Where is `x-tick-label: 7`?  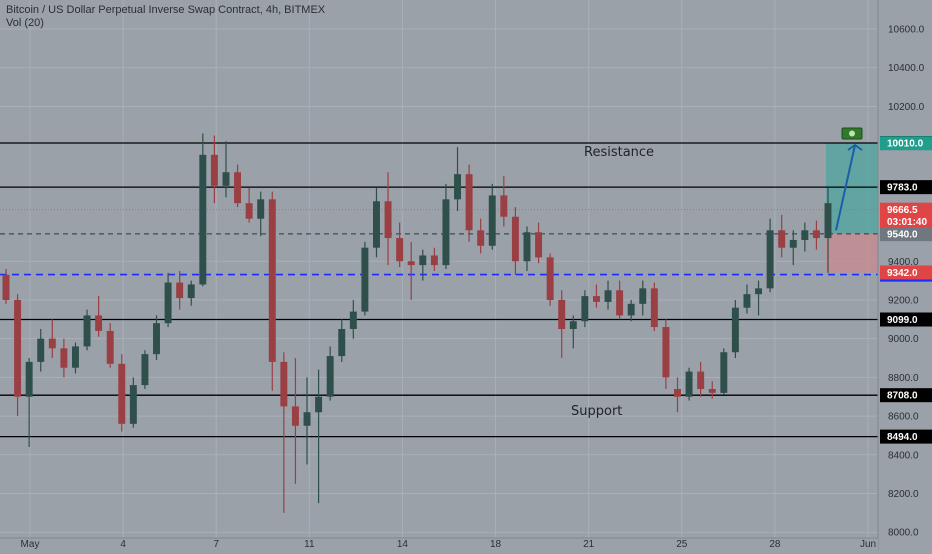 x-tick-label: 7 is located at coordinates (216, 544).